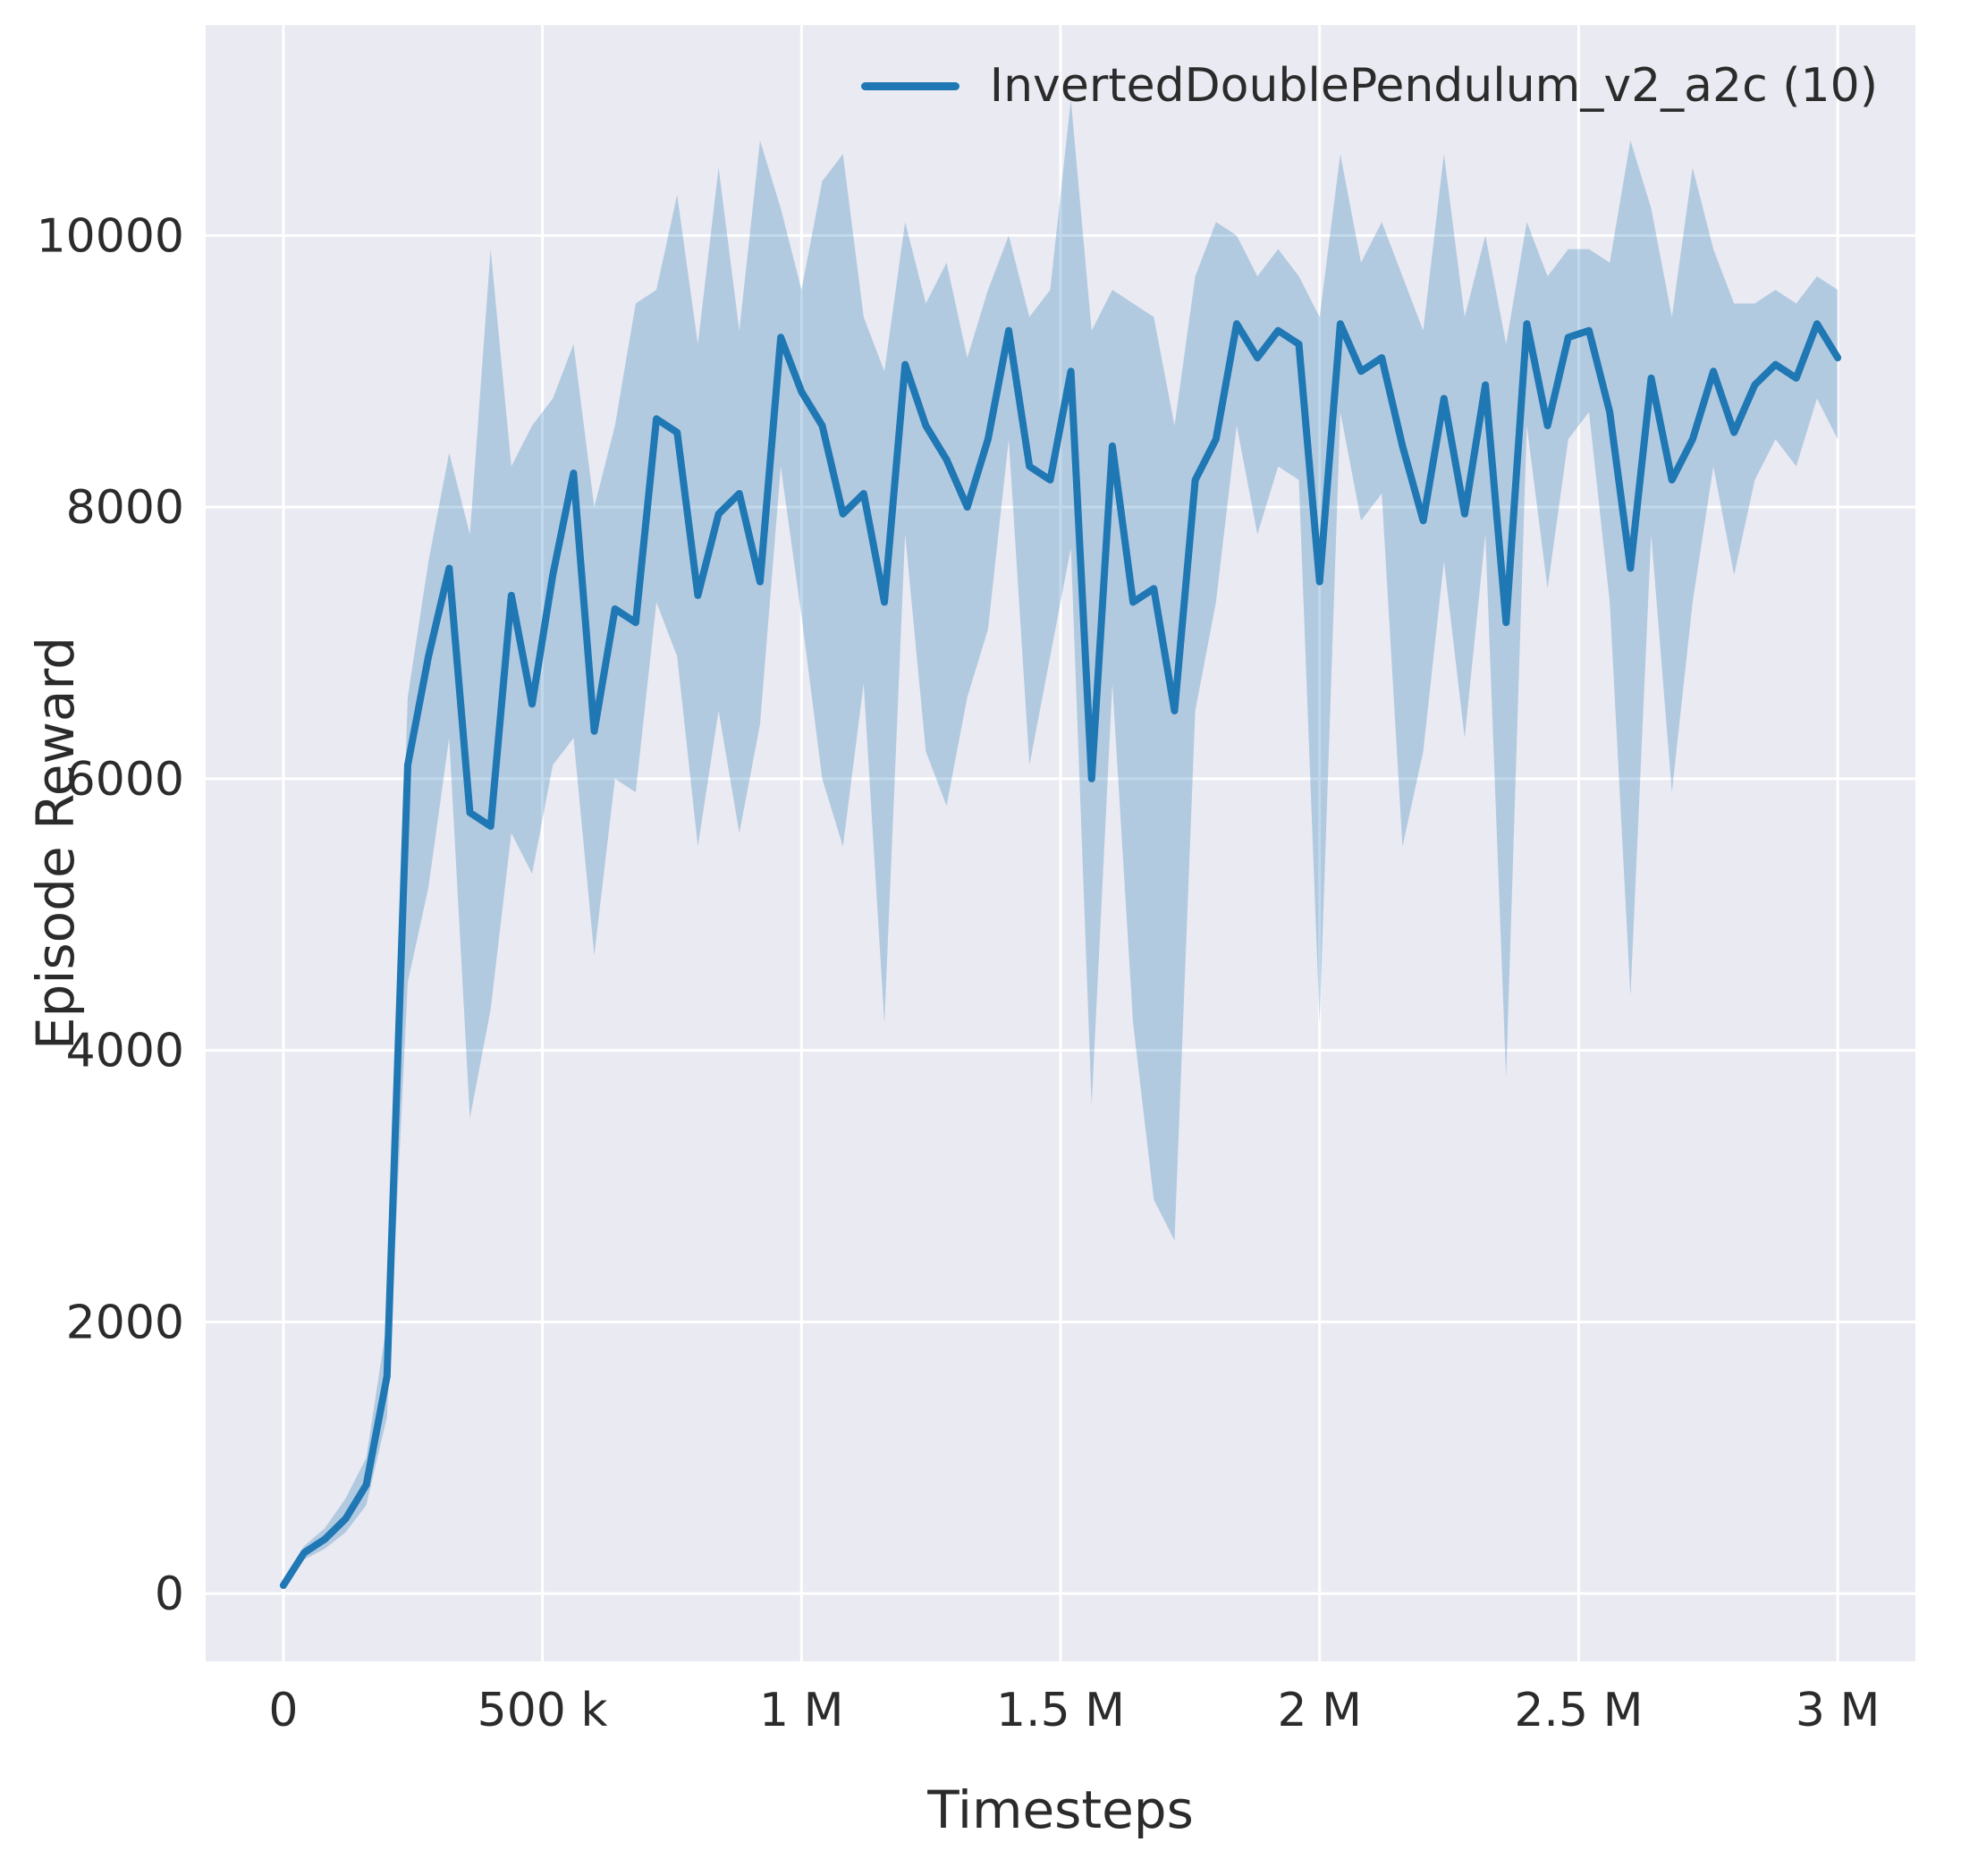  What do you see at coordinates (125, 508) in the screenshot?
I see `y-tick-label: 8000` at bounding box center [125, 508].